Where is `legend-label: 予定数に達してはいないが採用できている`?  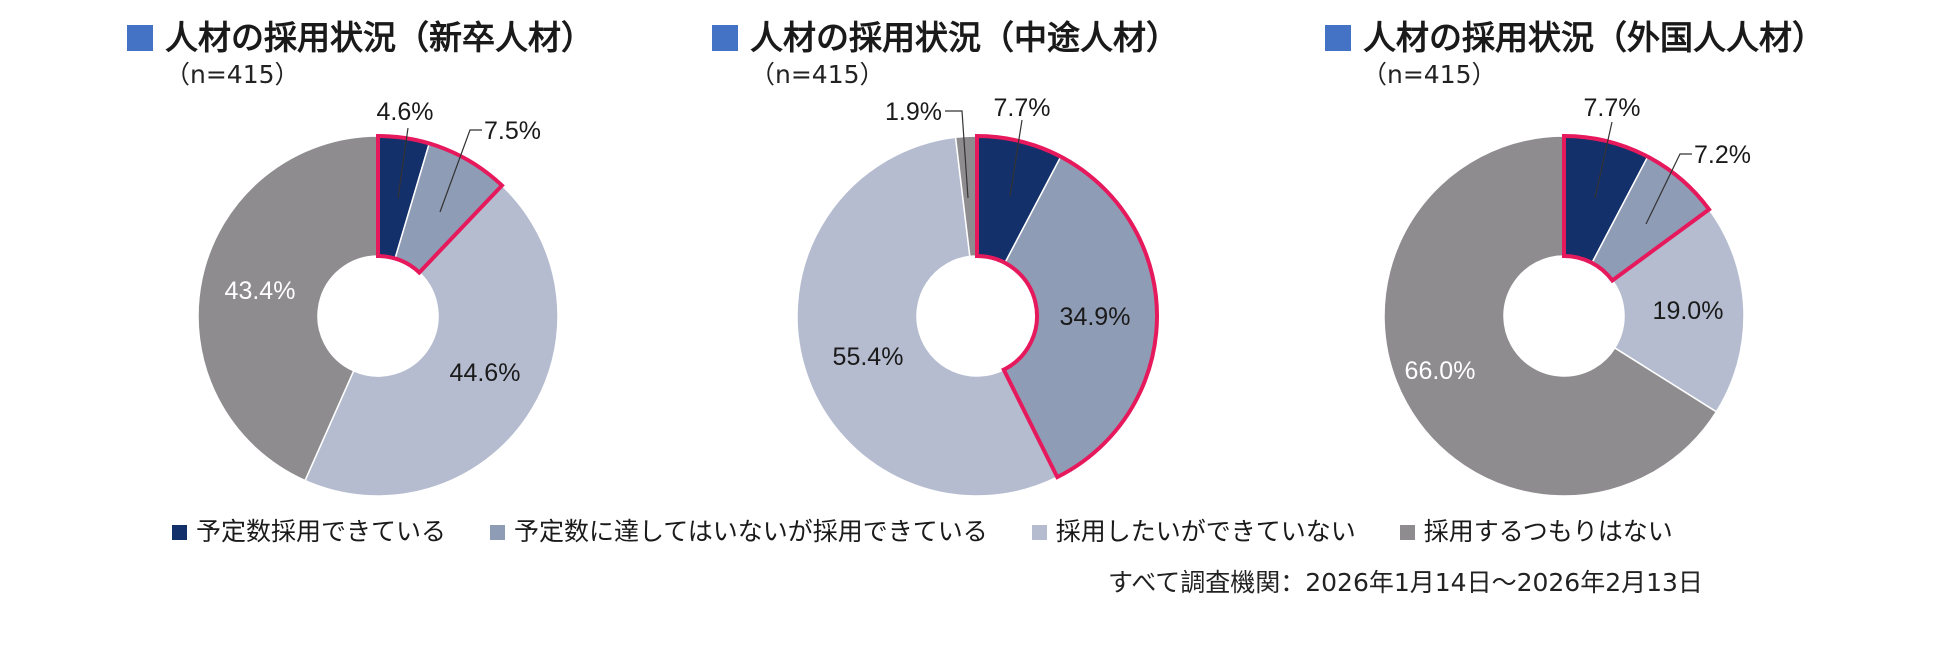 legend-label: 予定数に達してはいないが採用できている is located at coordinates (751, 531).